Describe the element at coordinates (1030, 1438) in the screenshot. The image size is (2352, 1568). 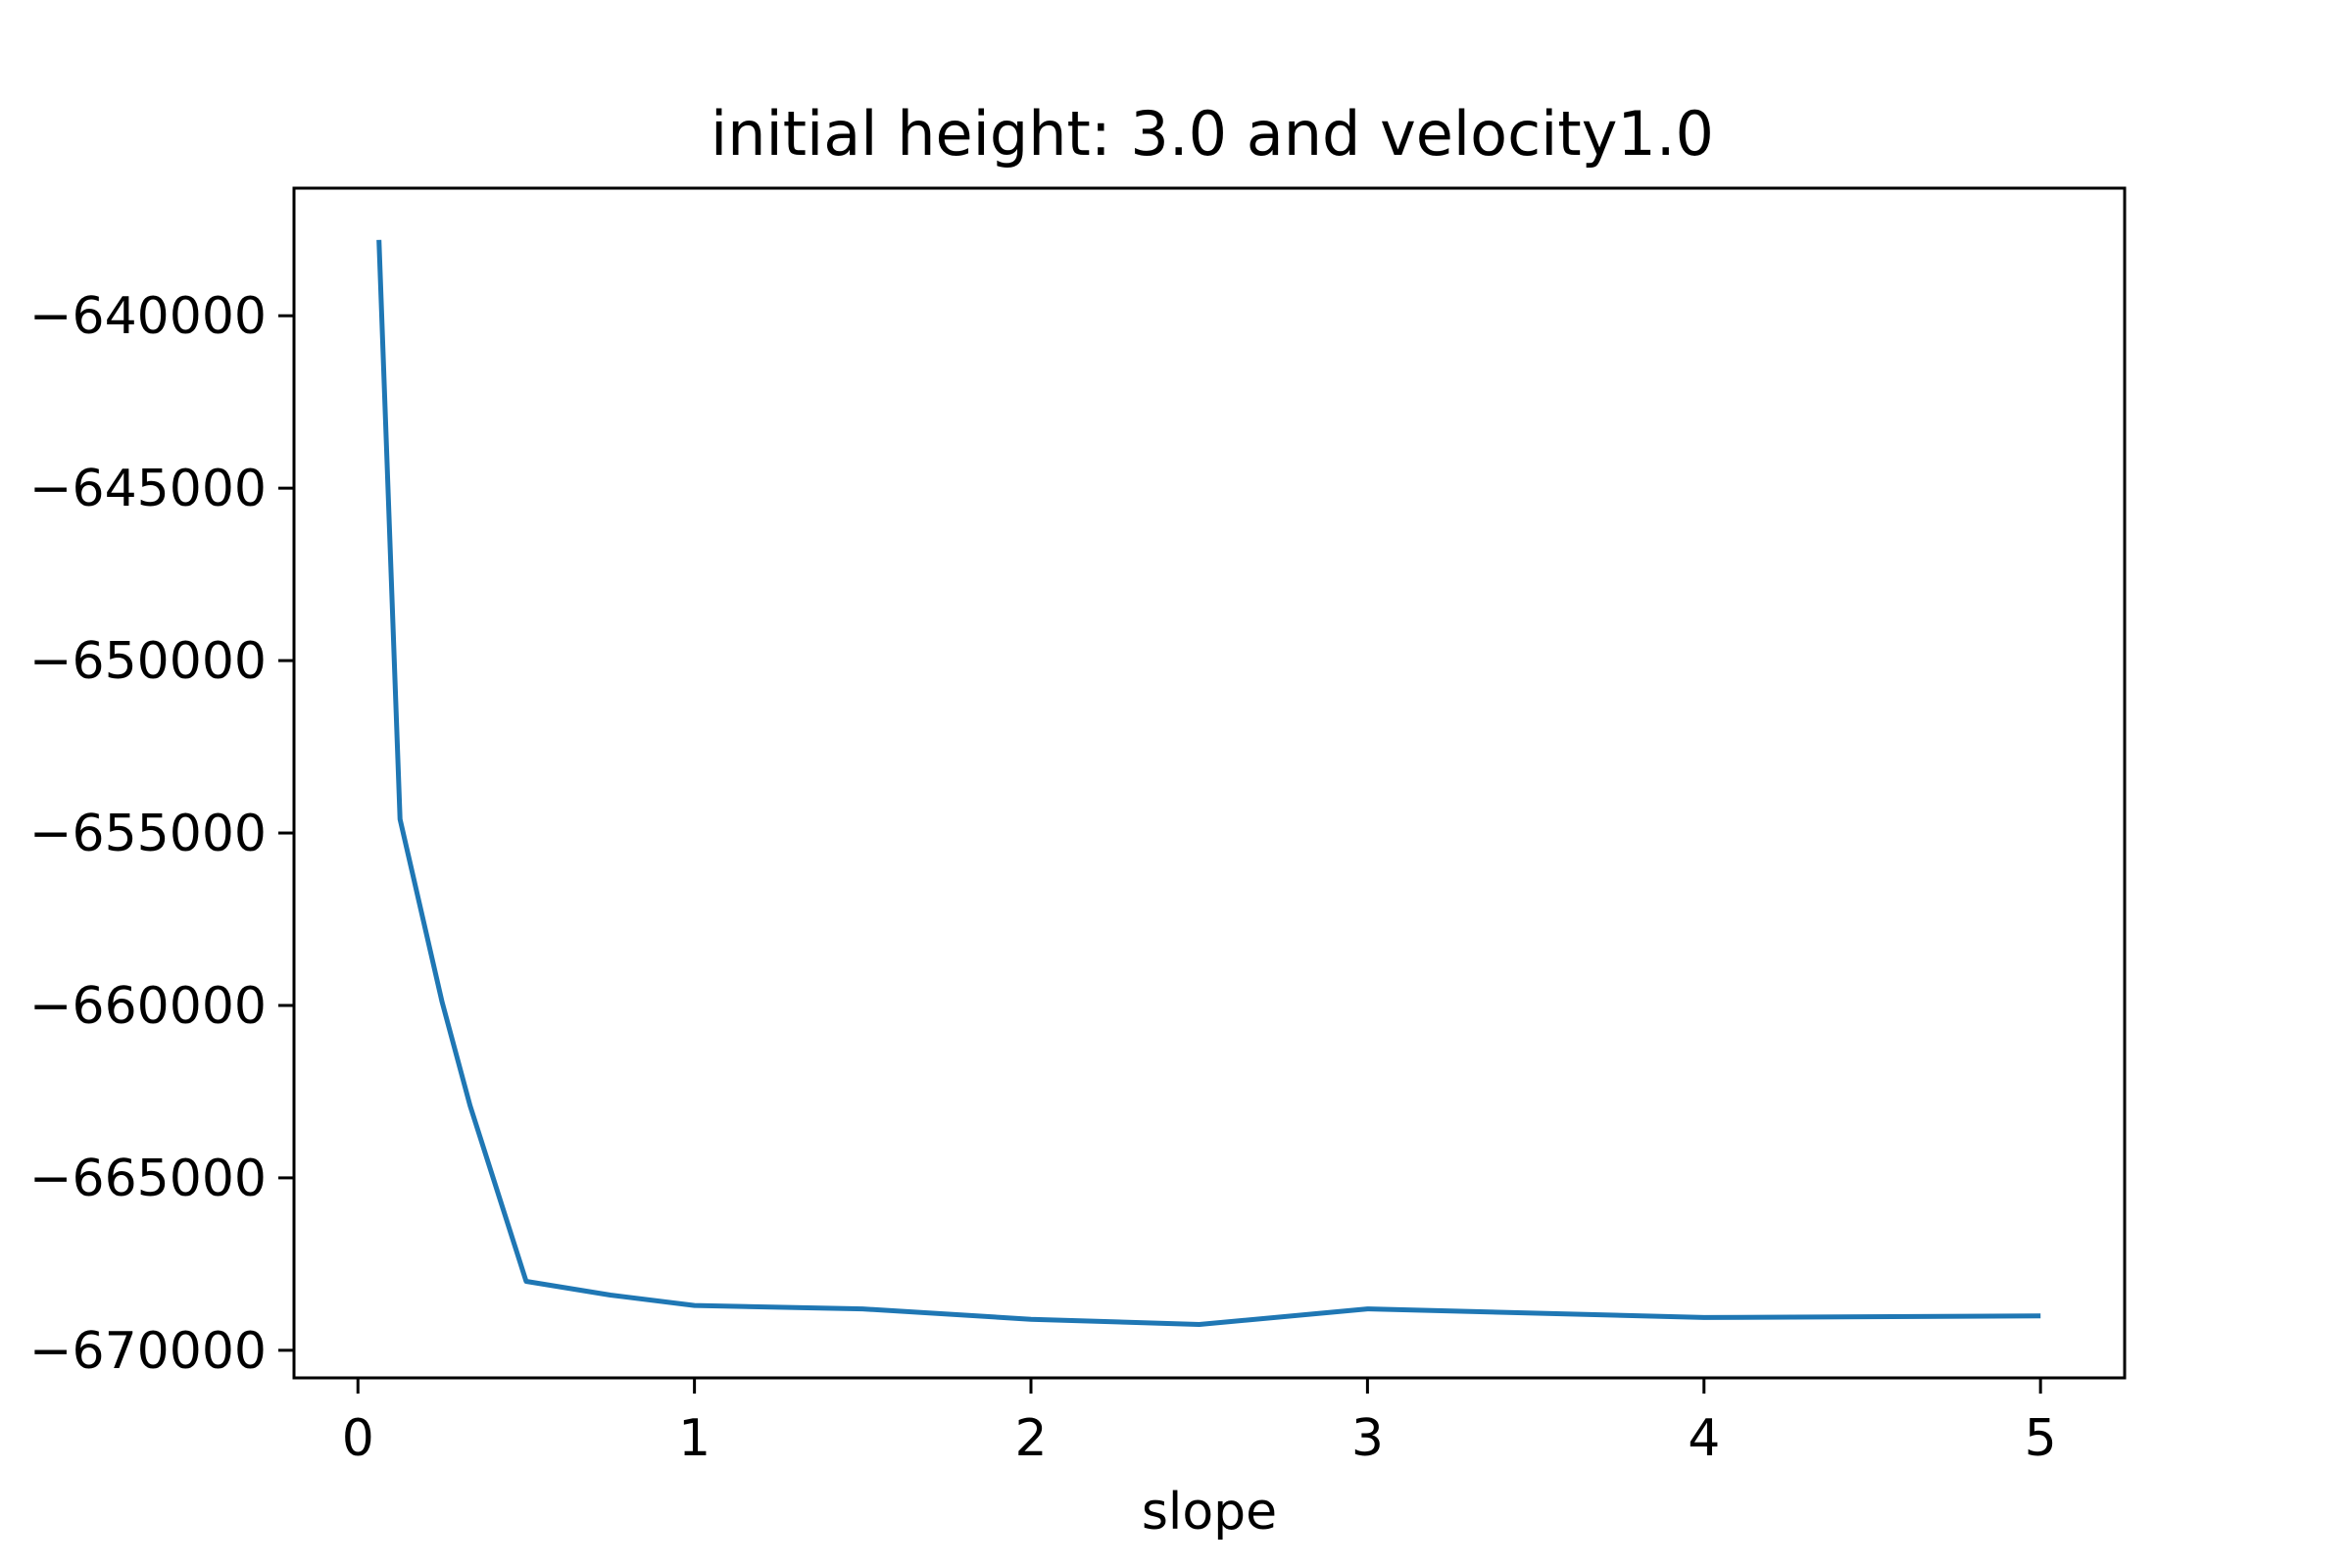
I see `x-tick-label: 2` at that location.